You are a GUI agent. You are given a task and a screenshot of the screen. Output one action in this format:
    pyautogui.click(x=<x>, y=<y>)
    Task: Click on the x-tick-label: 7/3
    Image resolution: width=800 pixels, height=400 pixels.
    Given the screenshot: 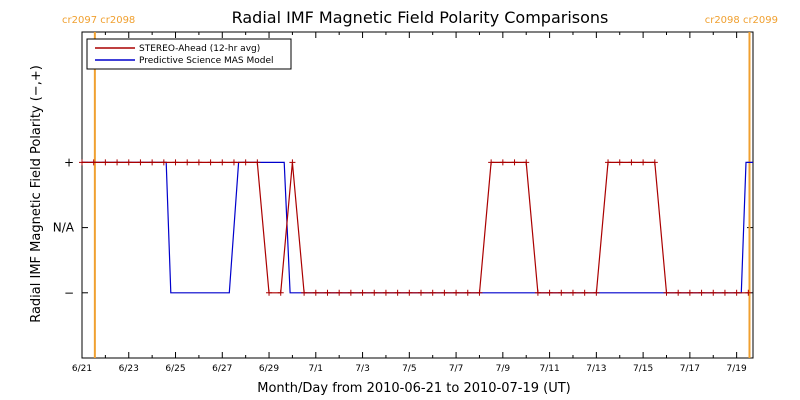 What is the action you would take?
    pyautogui.click(x=362, y=369)
    